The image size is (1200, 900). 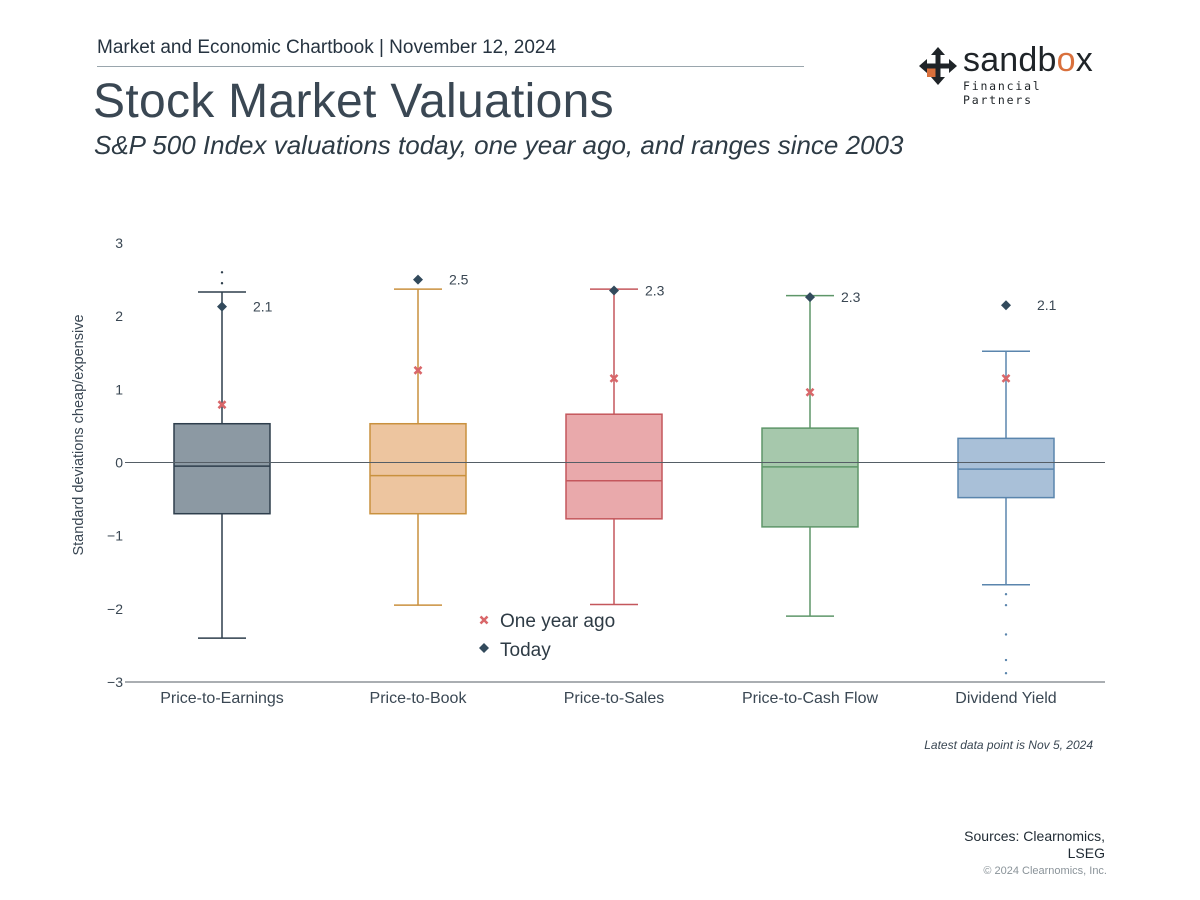 What do you see at coordinates (557, 621) in the screenshot?
I see `legend-one-year-ago-label: One year ago` at bounding box center [557, 621].